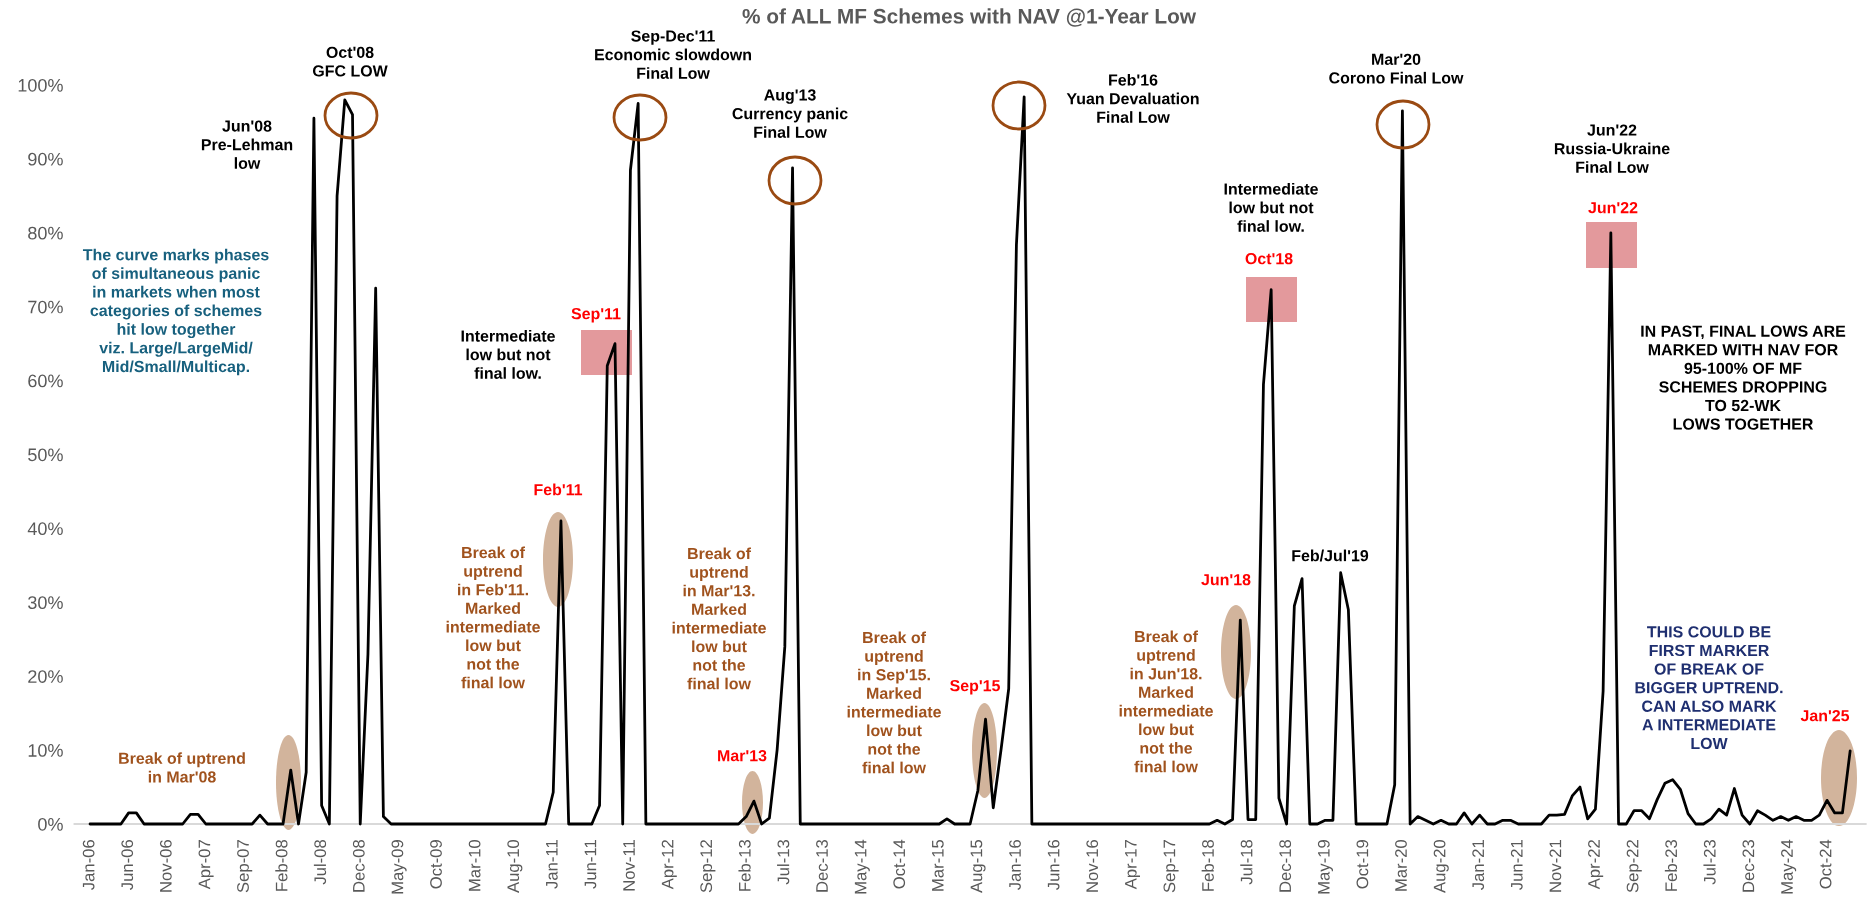 This screenshot has width=1875, height=909. I want to click on y-tick-label: 90%, so click(45, 159).